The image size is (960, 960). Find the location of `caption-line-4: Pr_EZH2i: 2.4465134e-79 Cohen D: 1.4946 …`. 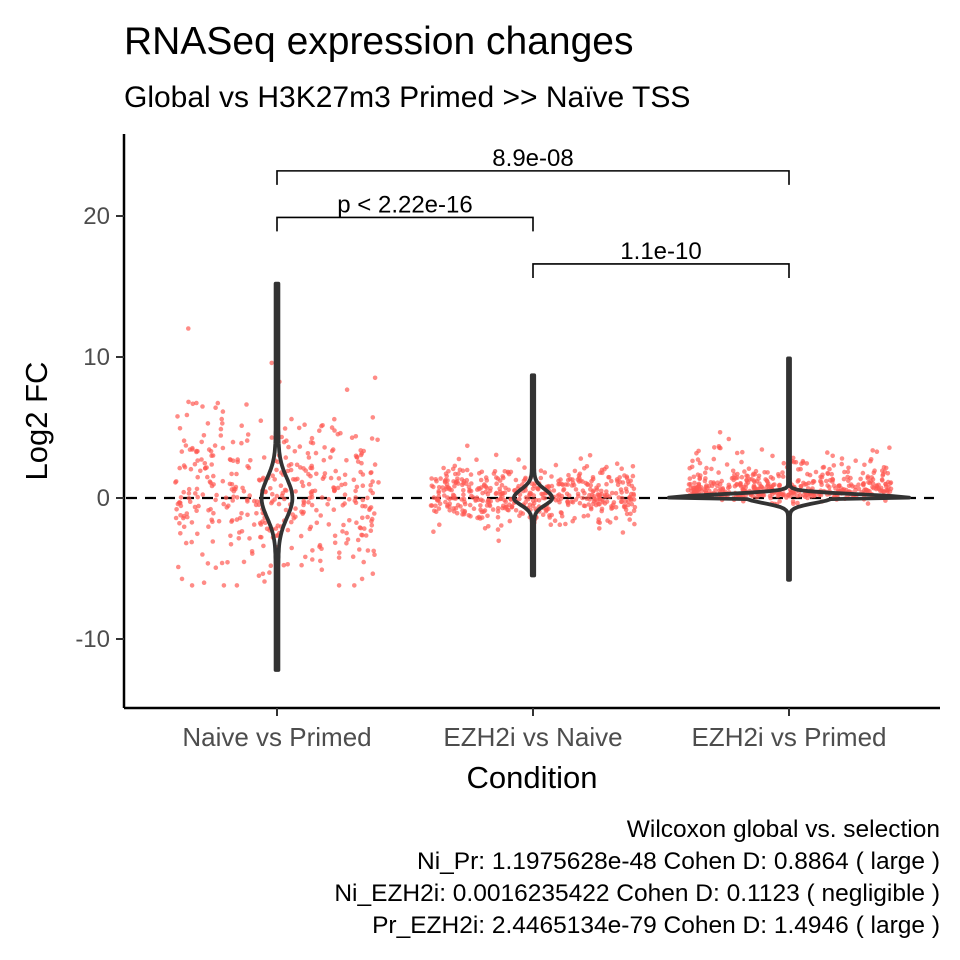

caption-line-4: Pr_EZH2i: 2.4465134e-79 Cohen D: 1.4946 … is located at coordinates (656, 925).